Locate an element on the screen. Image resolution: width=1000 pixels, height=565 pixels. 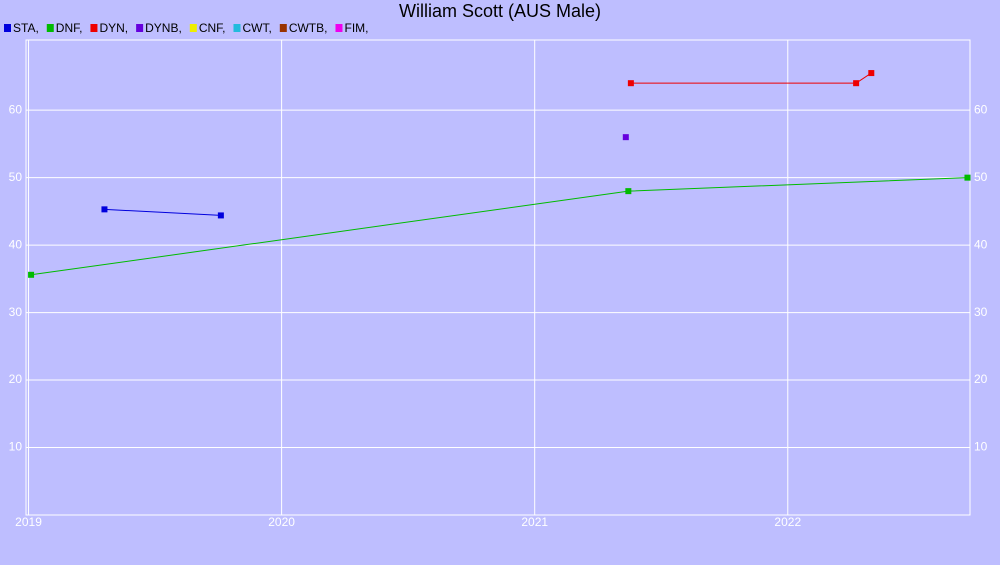
y2-tick-label: 50 is located at coordinates (981, 177).